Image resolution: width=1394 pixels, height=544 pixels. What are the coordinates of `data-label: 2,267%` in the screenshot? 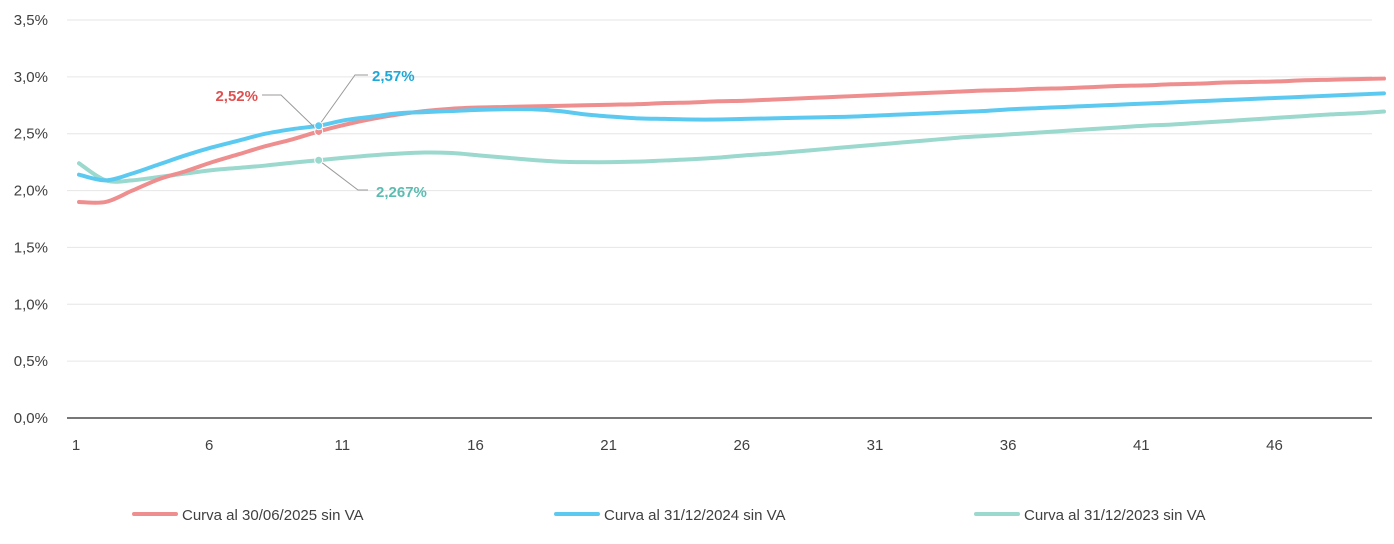 It's located at (401, 192).